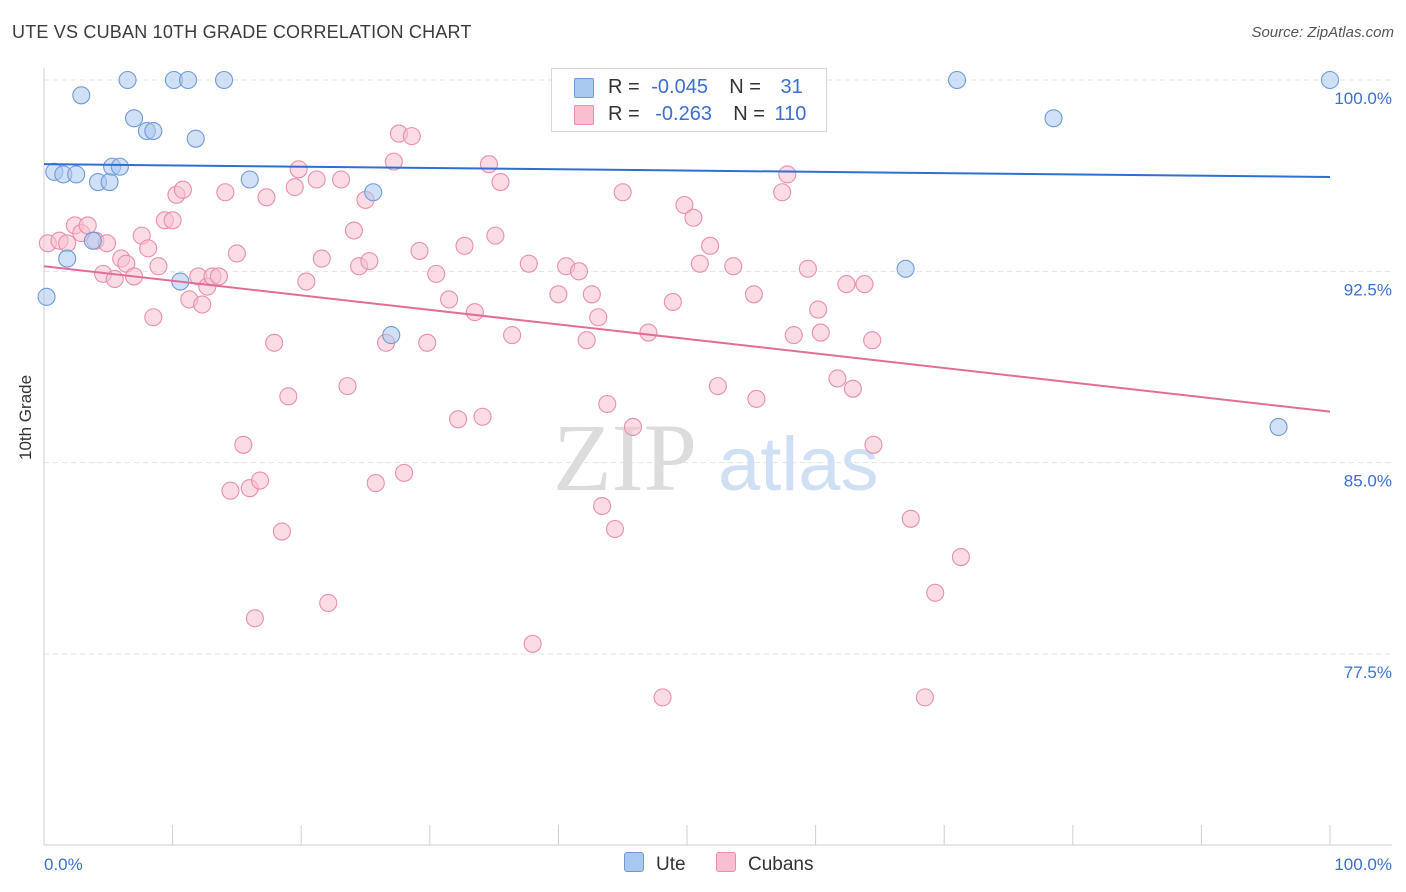  I want to click on y-tick-label: 85.0%, so click(1368, 481).